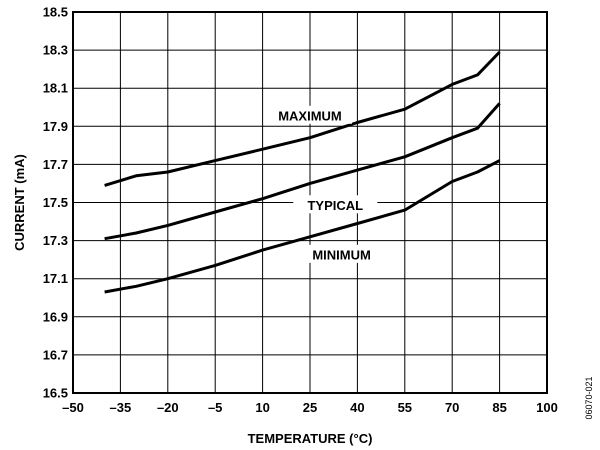 This screenshot has width=600, height=450. What do you see at coordinates (55, 393) in the screenshot?
I see `y-tick-label: 16.5` at bounding box center [55, 393].